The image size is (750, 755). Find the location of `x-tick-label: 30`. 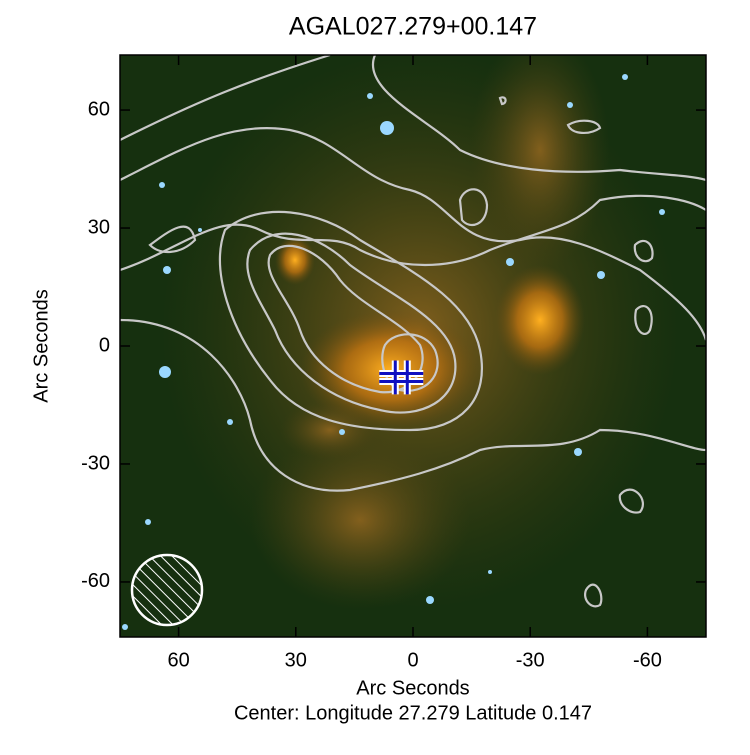

x-tick-label: 30 is located at coordinates (296, 660).